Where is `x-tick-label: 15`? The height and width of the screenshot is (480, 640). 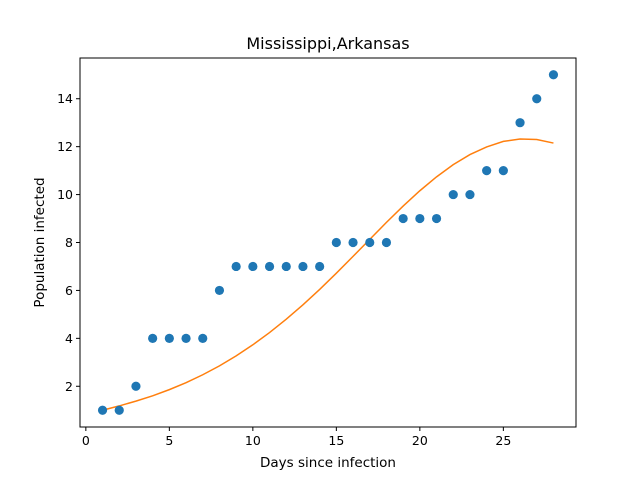 x-tick-label: 15 is located at coordinates (336, 440).